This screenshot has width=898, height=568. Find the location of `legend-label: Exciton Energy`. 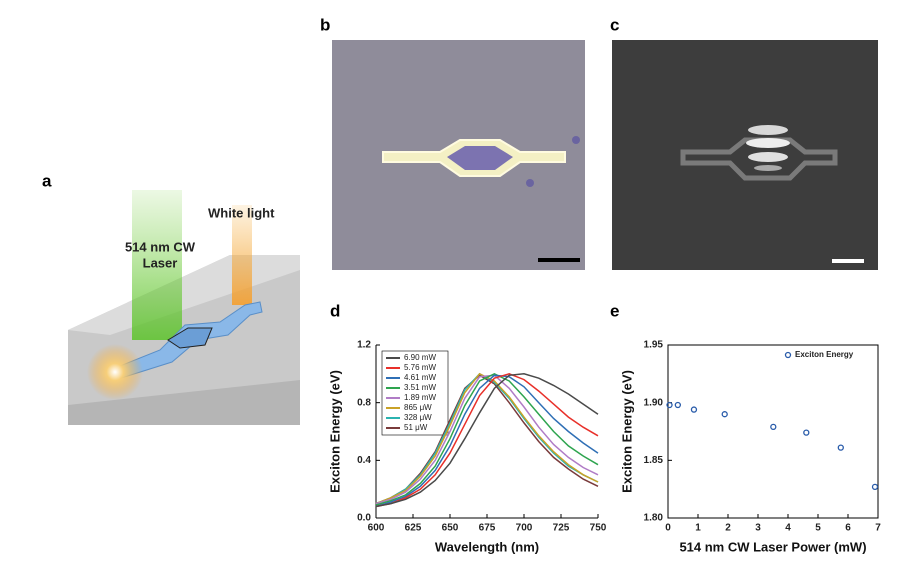

legend-label: Exciton Energy is located at coordinates (824, 354).